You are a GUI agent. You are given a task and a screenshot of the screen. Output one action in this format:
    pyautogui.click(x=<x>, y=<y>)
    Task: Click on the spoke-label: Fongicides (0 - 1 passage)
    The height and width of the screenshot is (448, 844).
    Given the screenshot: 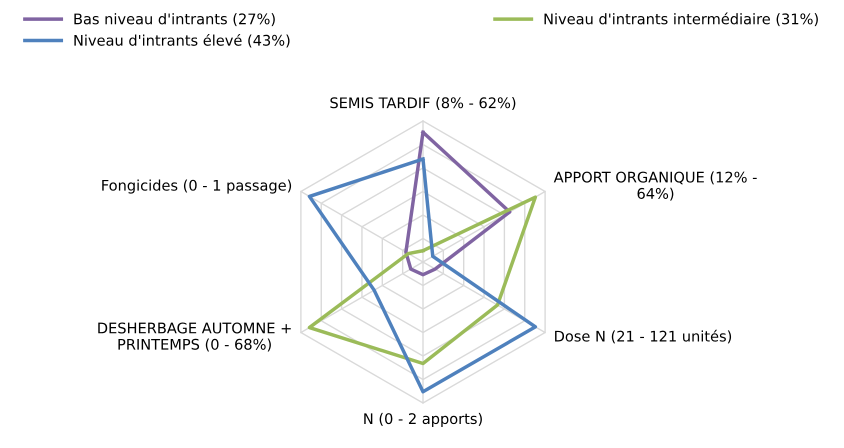 What is the action you would take?
    pyautogui.click(x=197, y=187)
    